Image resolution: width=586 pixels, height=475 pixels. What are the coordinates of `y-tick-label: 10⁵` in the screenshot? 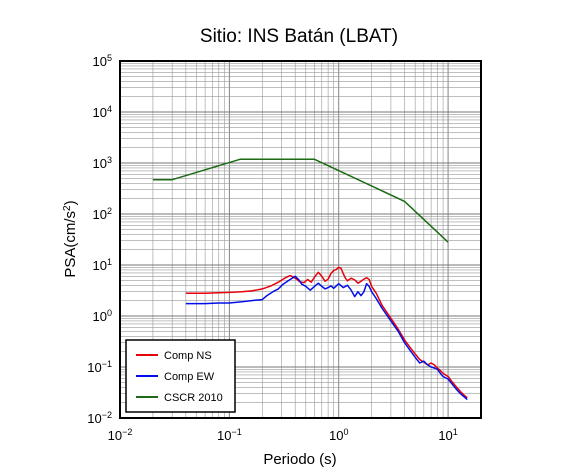 It's located at (102, 61).